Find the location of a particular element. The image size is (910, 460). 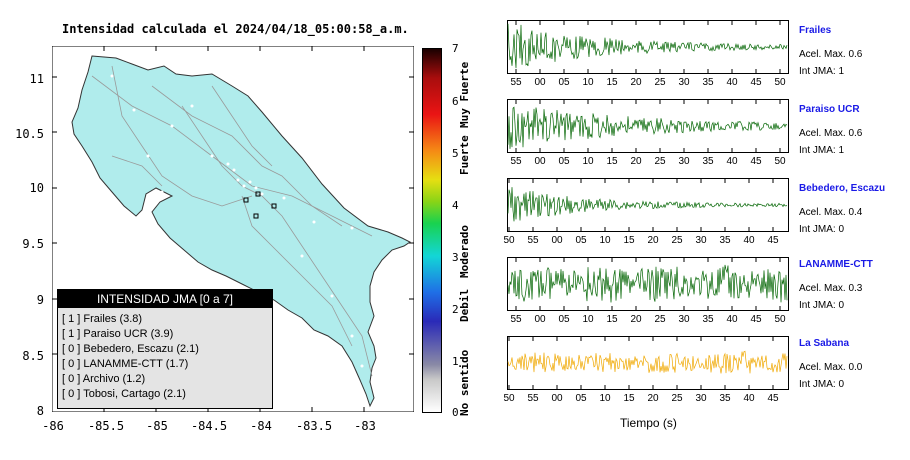

trace-bebedero is located at coordinates (648, 205).